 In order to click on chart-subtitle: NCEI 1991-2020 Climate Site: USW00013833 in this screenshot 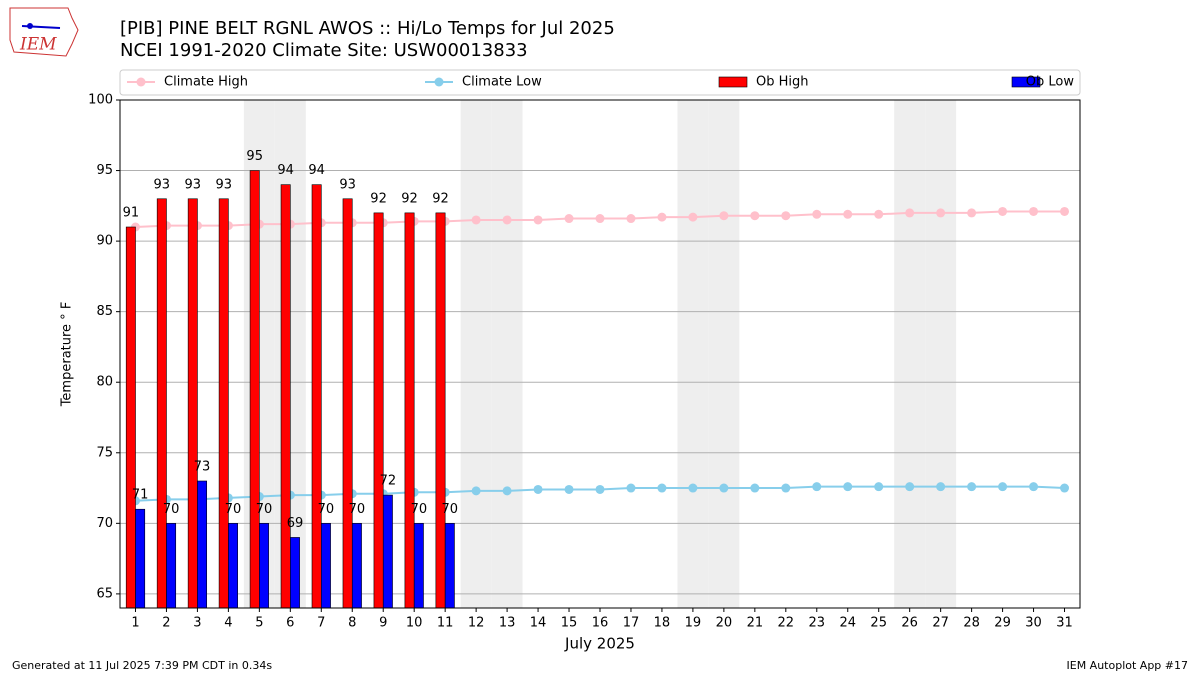, I will do `click(324, 50)`.